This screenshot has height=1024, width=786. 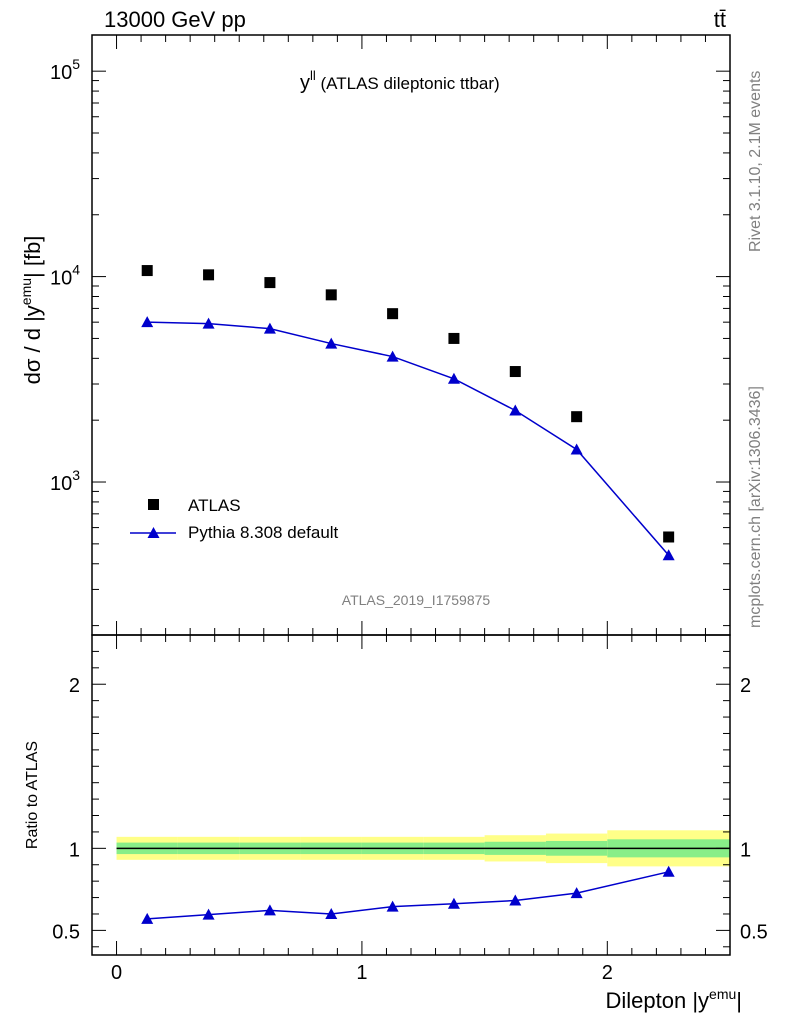 What do you see at coordinates (116, 973) in the screenshot?
I see `x-tick-label: 0` at bounding box center [116, 973].